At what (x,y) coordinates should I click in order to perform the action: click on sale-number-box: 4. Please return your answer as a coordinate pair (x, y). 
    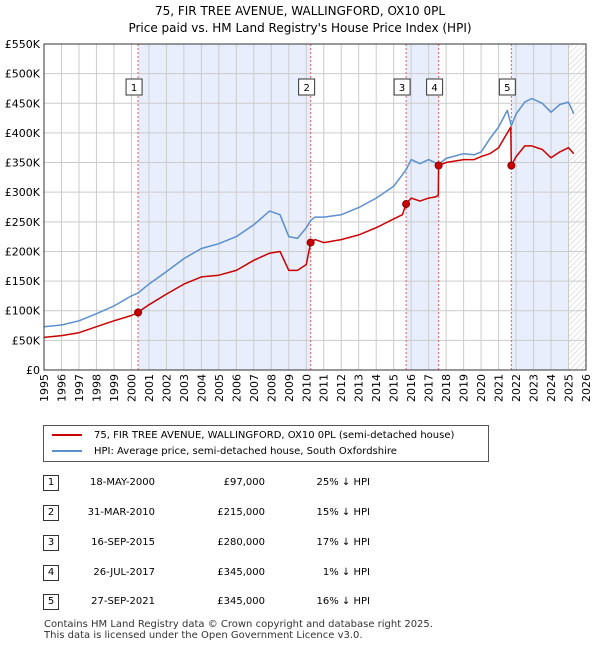
    Looking at the image, I should click on (51, 573).